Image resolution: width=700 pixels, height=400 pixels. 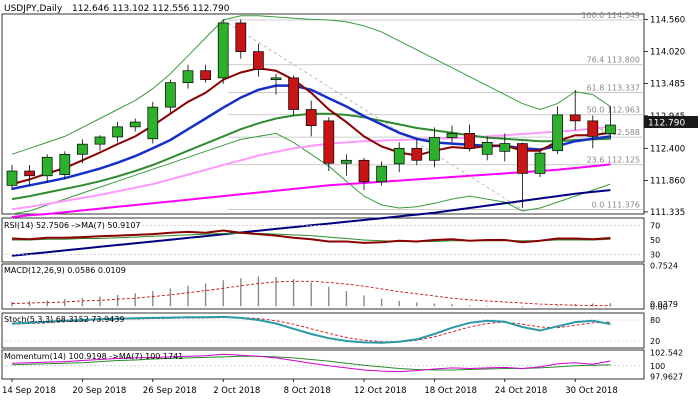 What do you see at coordinates (93, 356) in the screenshot?
I see `momentum-title: Momentum(14) 100.9198 ->MA(7) 100.1741` at bounding box center [93, 356].